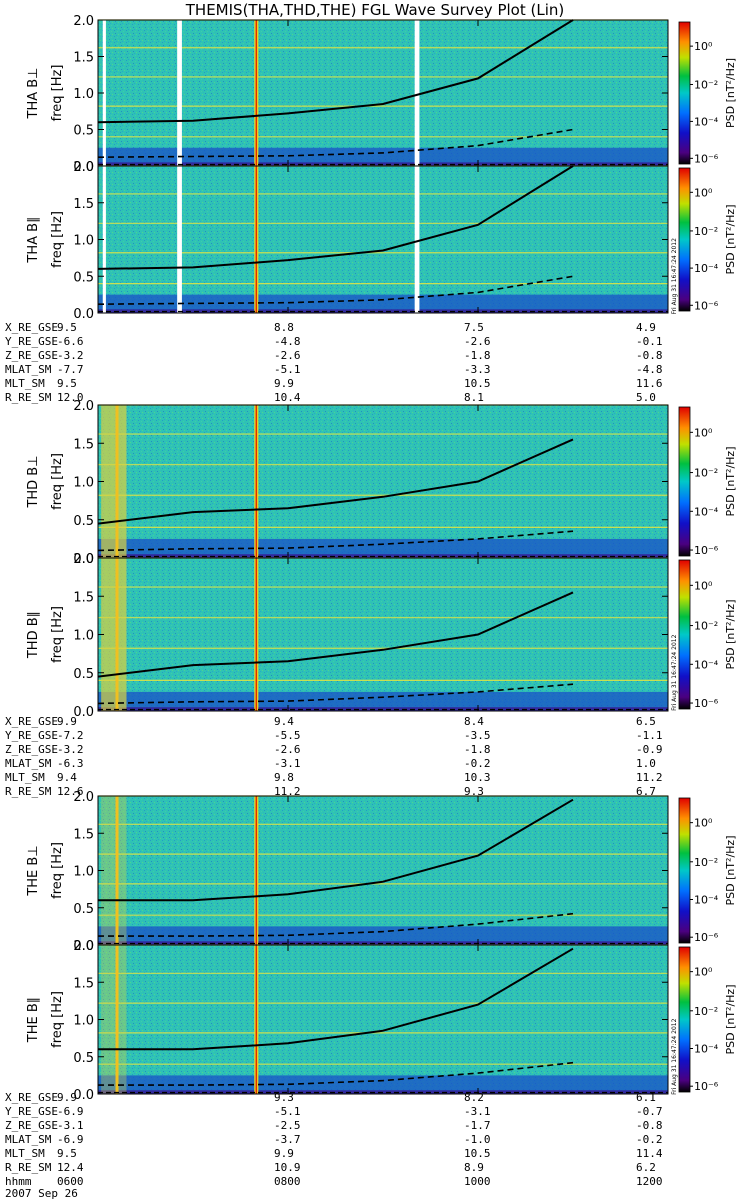 The height and width of the screenshot is (1200, 750). I want to click on ephemeris-value: 11.6, so click(649, 383).